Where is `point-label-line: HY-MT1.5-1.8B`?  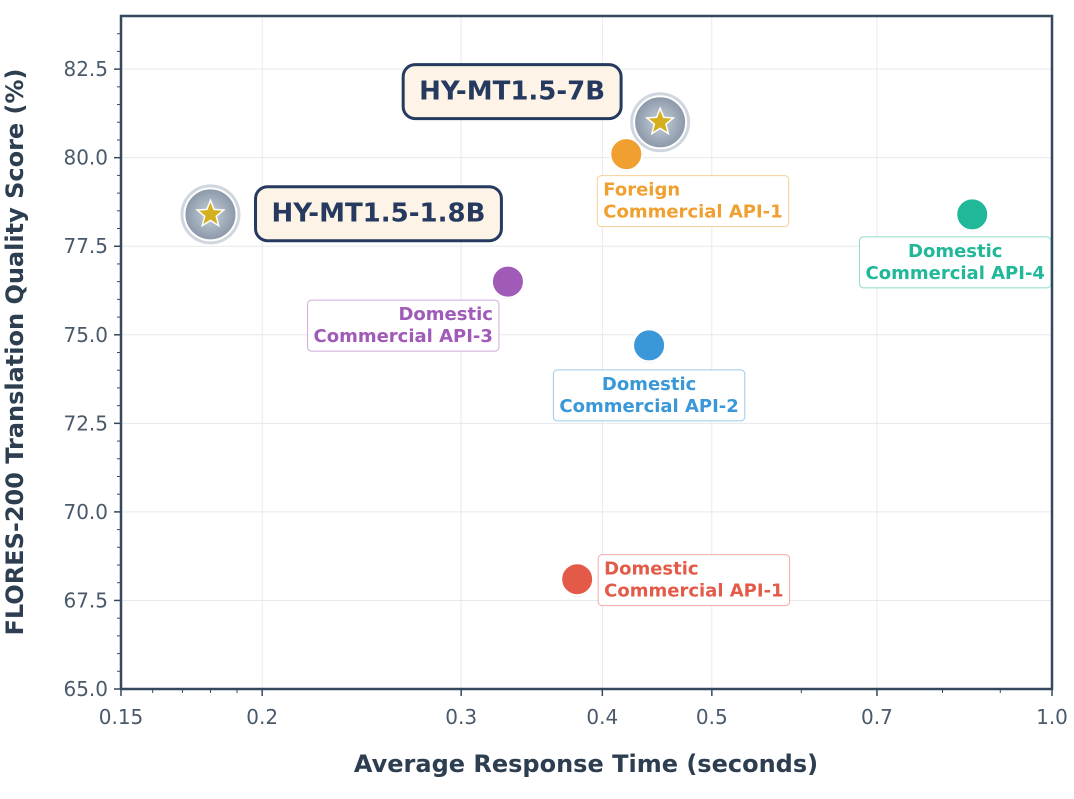 point-label-line: HY-MT1.5-1.8B is located at coordinates (379, 214).